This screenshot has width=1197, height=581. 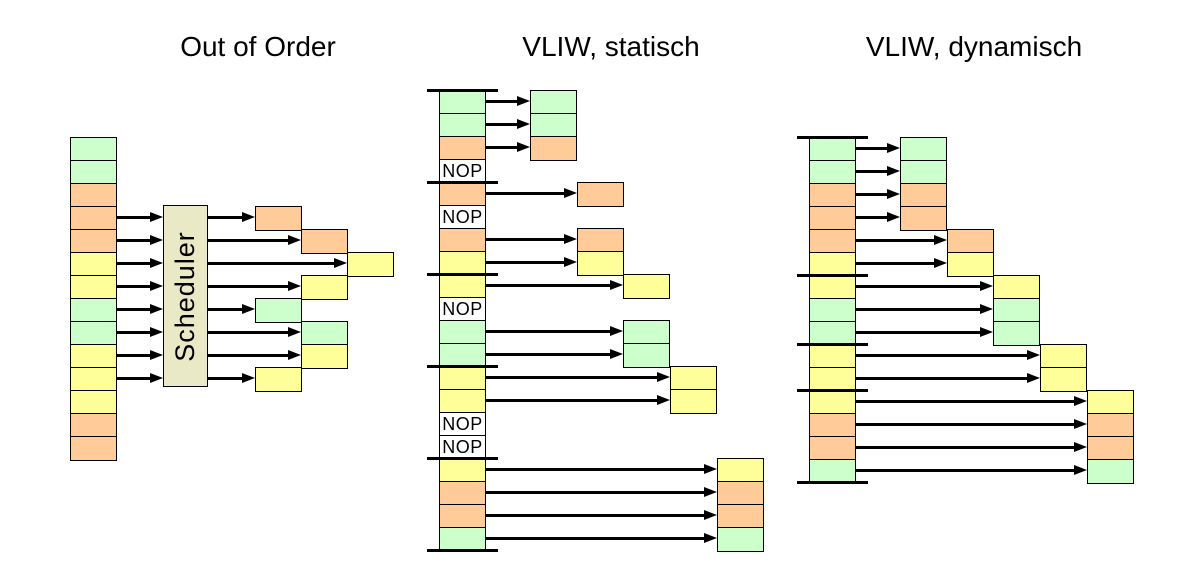 I want to click on panel-title-vliw-dynamic: VLIW, dynamisch, so click(x=974, y=46).